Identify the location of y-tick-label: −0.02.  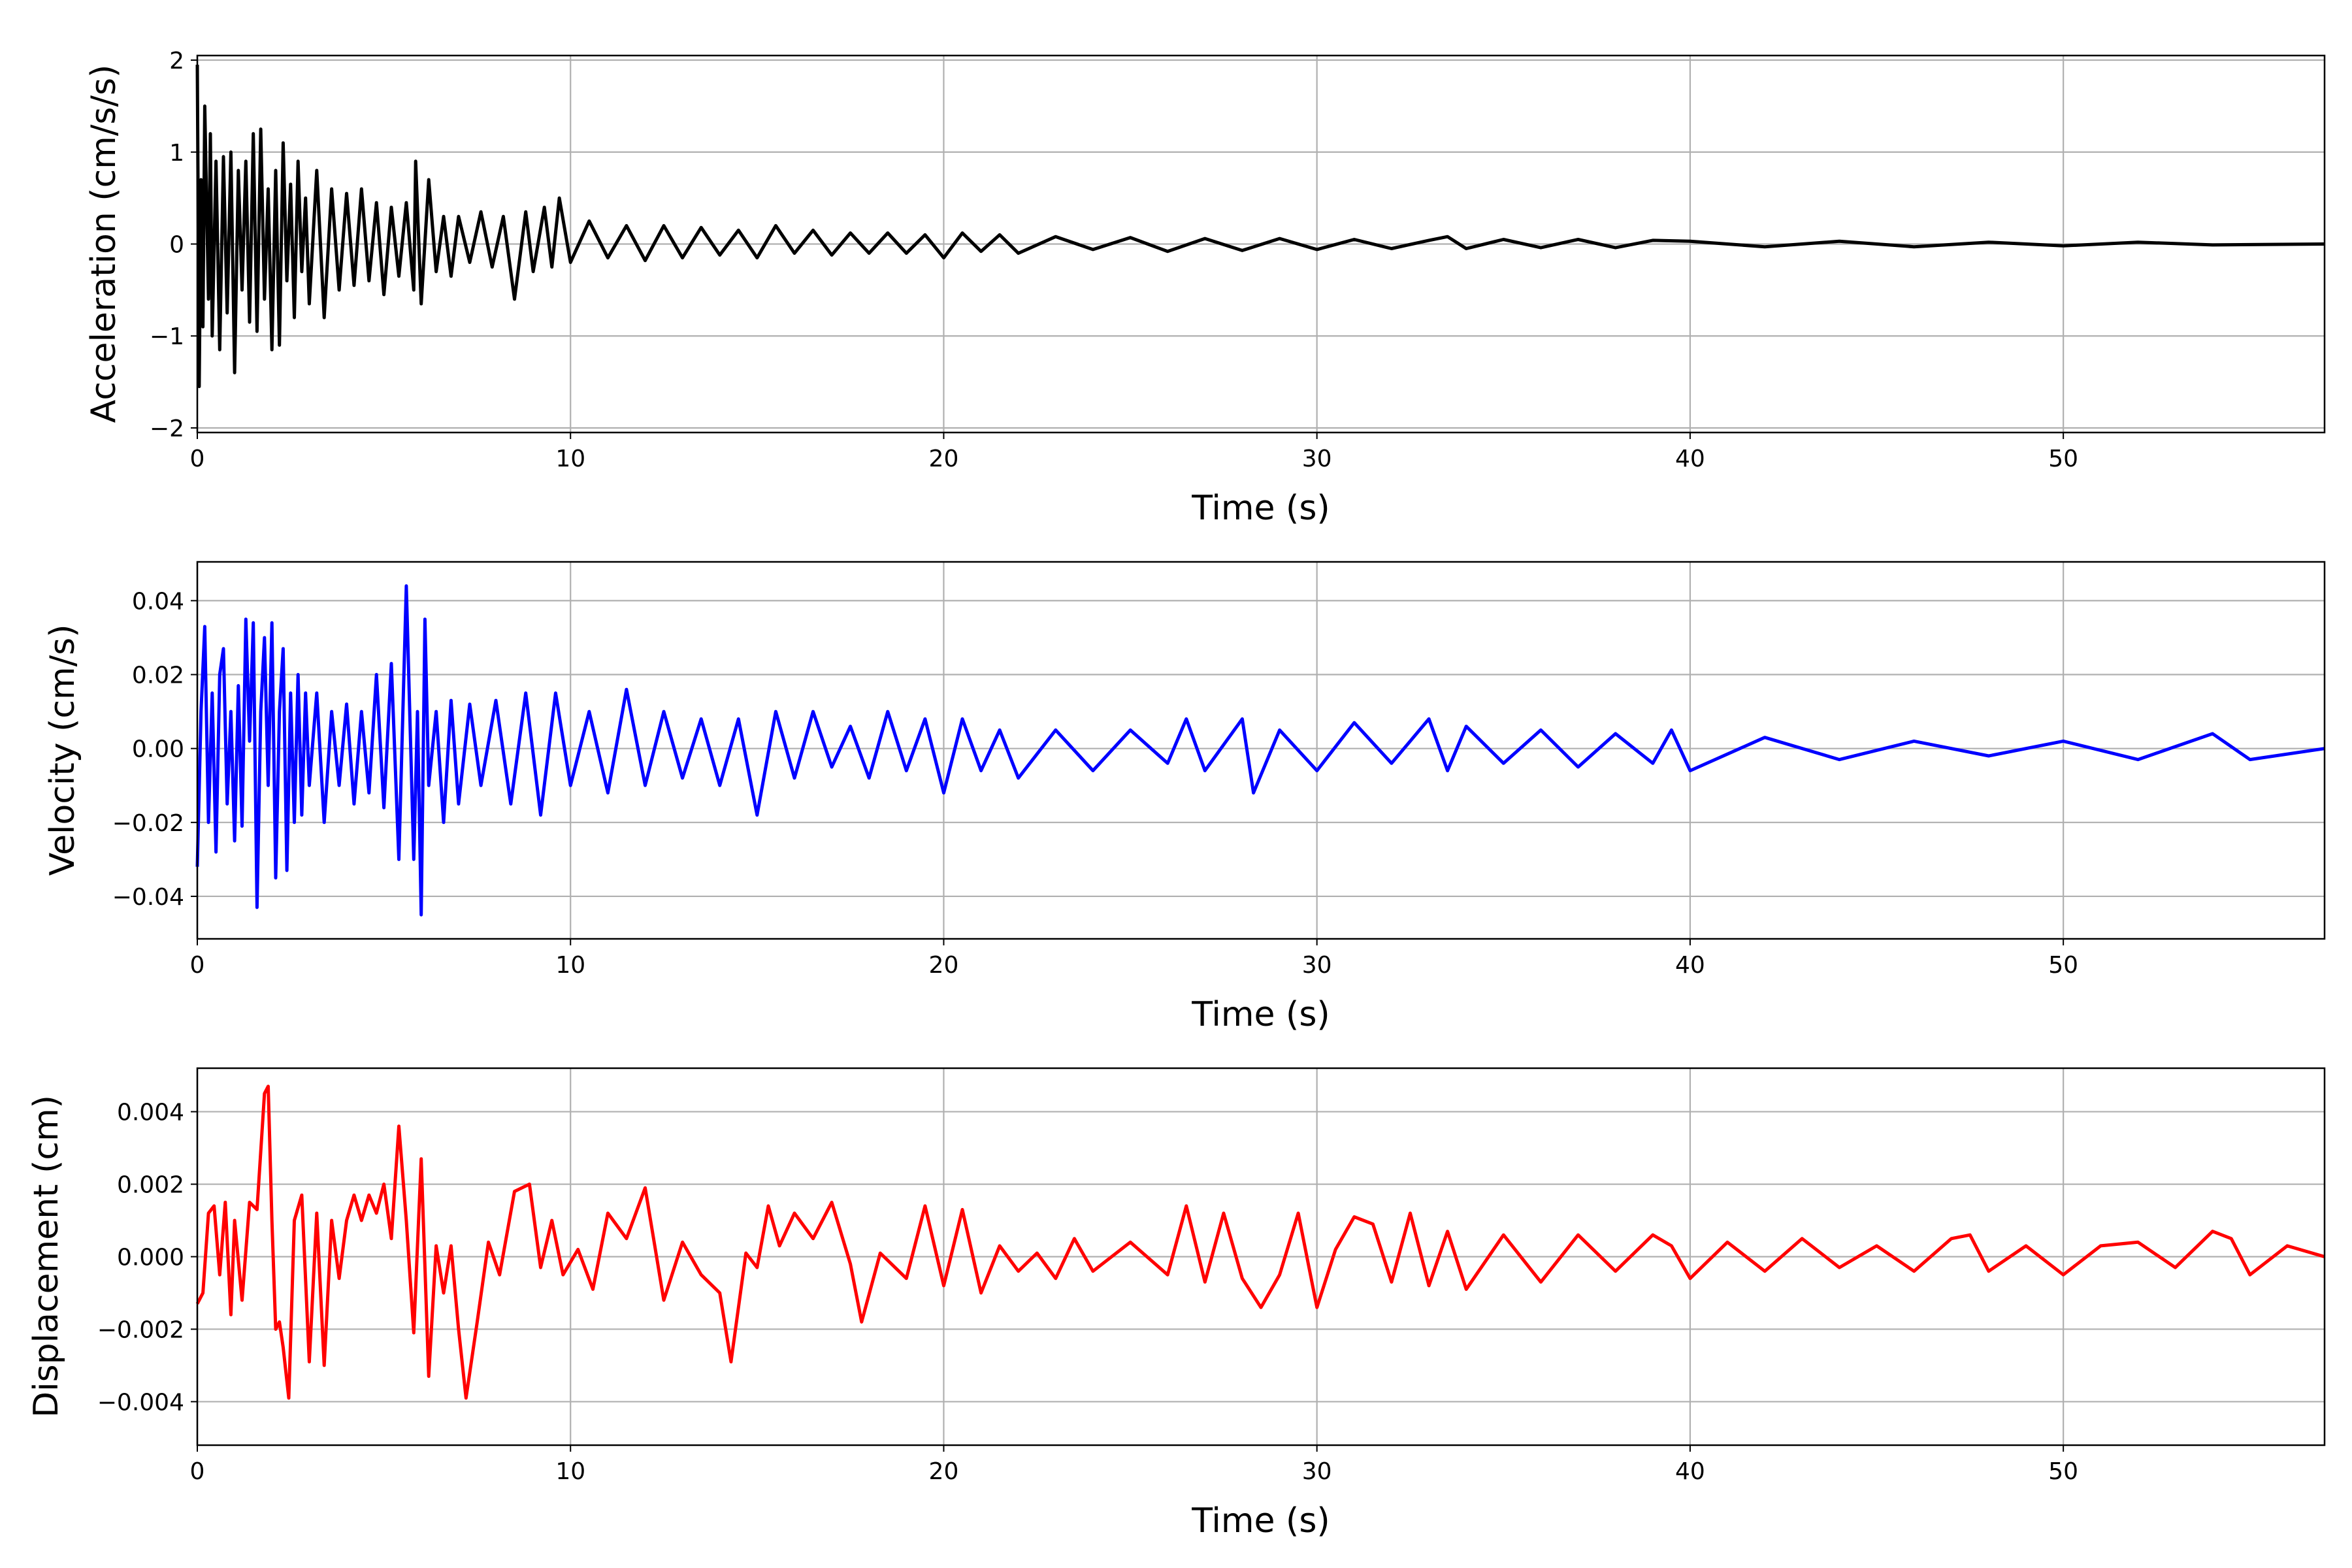
(148, 823).